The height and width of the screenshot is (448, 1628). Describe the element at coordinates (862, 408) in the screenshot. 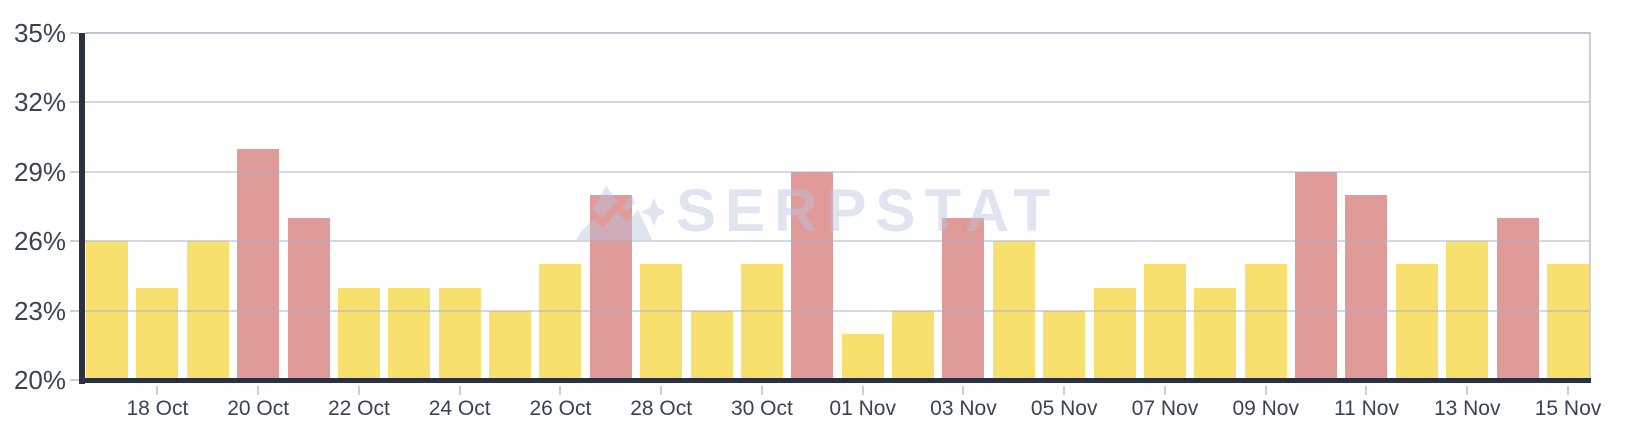

I see `x-axis-label: 01 Nov` at that location.